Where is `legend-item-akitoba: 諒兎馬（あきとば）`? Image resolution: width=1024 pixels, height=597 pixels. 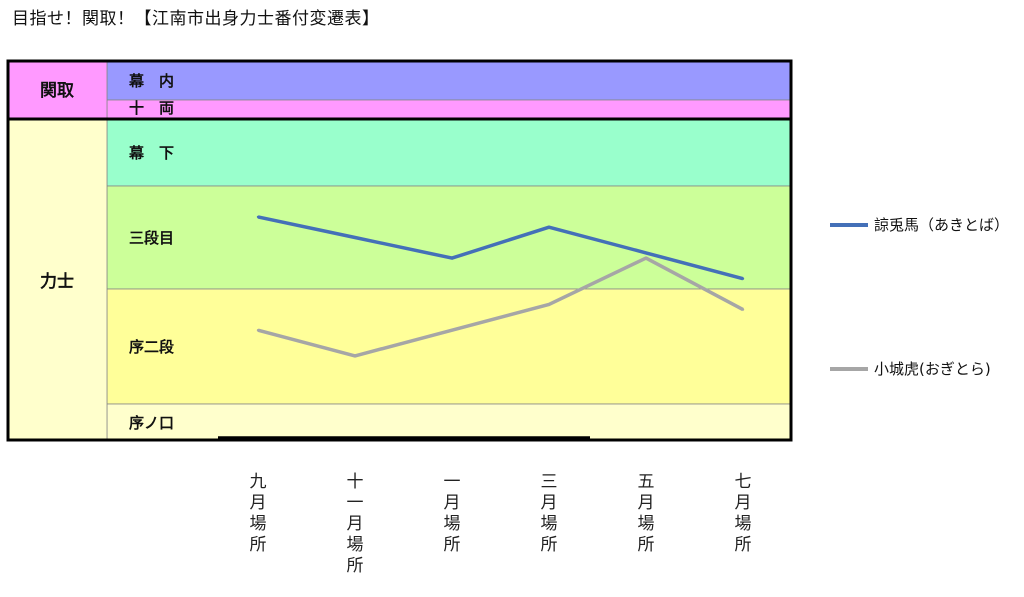 legend-item-akitoba: 諒兎馬（あきとば） is located at coordinates (919, 224).